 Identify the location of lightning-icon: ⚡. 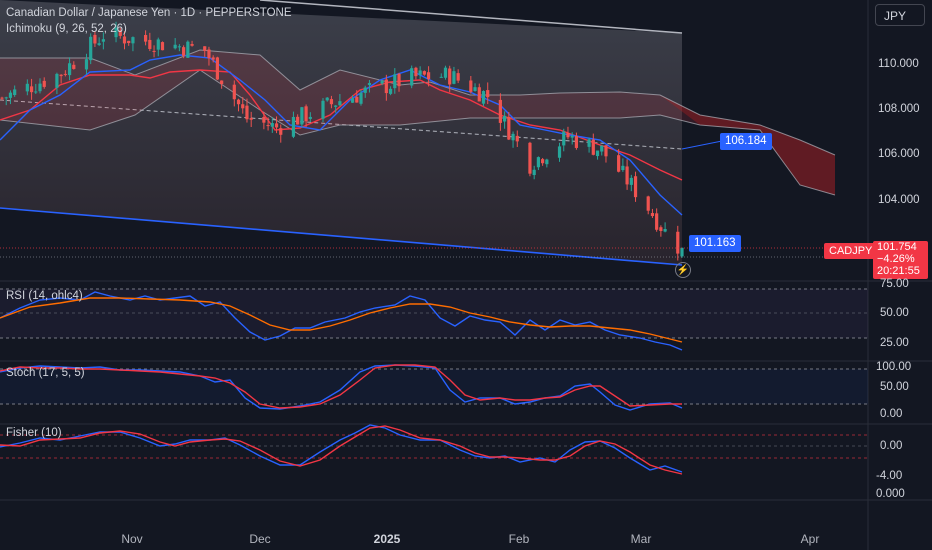
(683, 270).